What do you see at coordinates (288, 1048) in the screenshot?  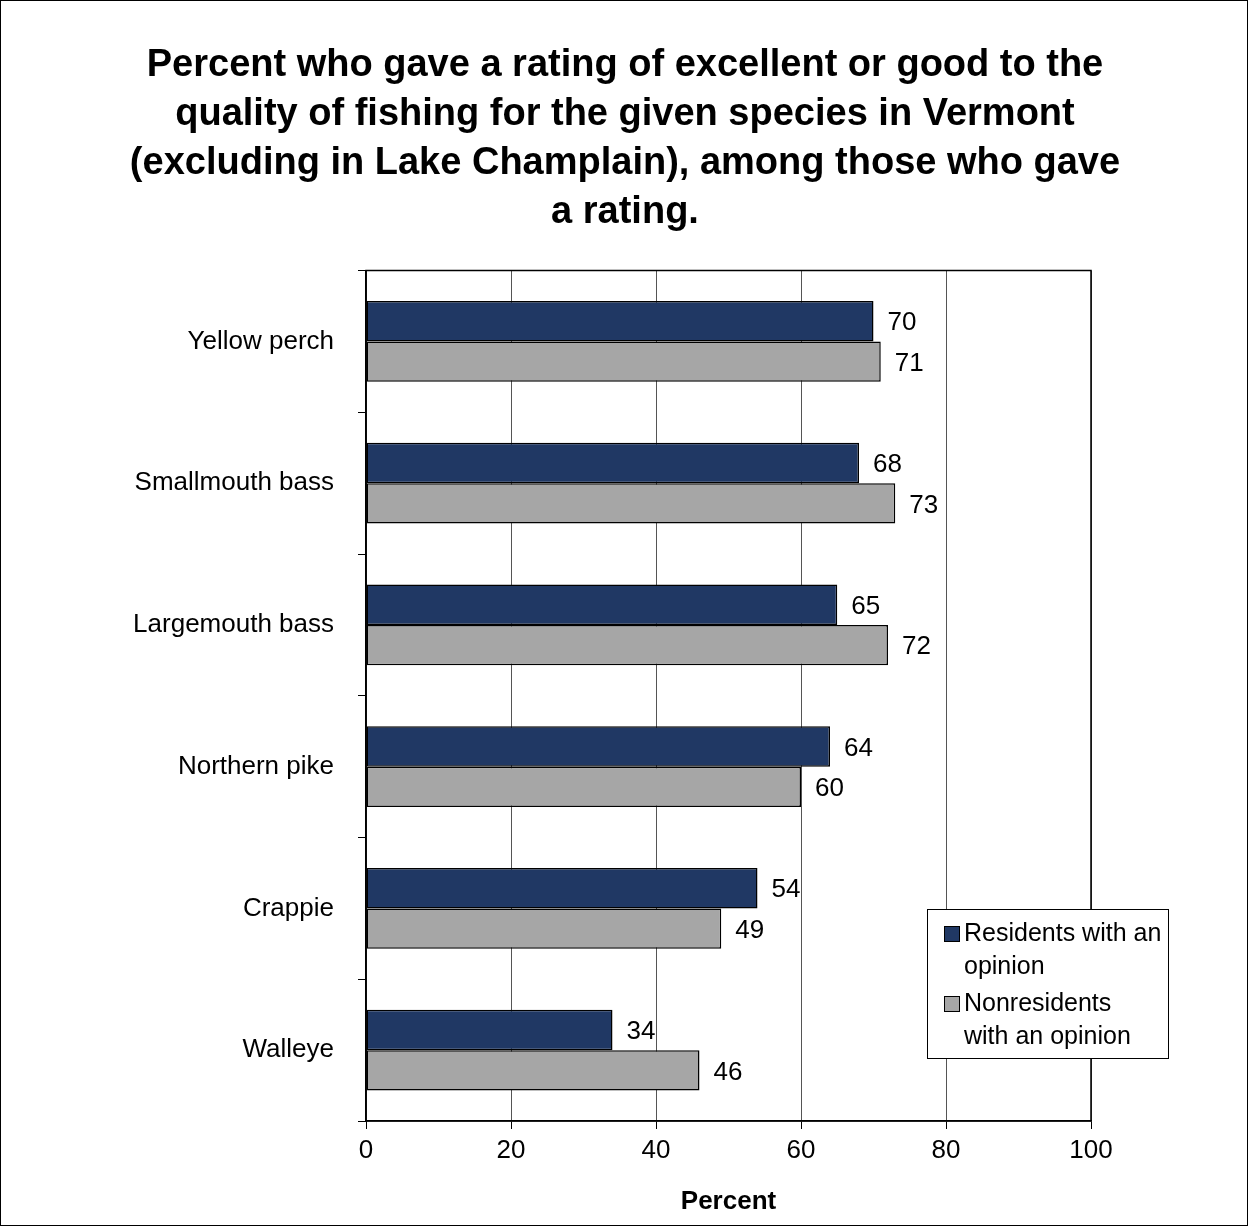 I see `y-tick-label: Walleye` at bounding box center [288, 1048].